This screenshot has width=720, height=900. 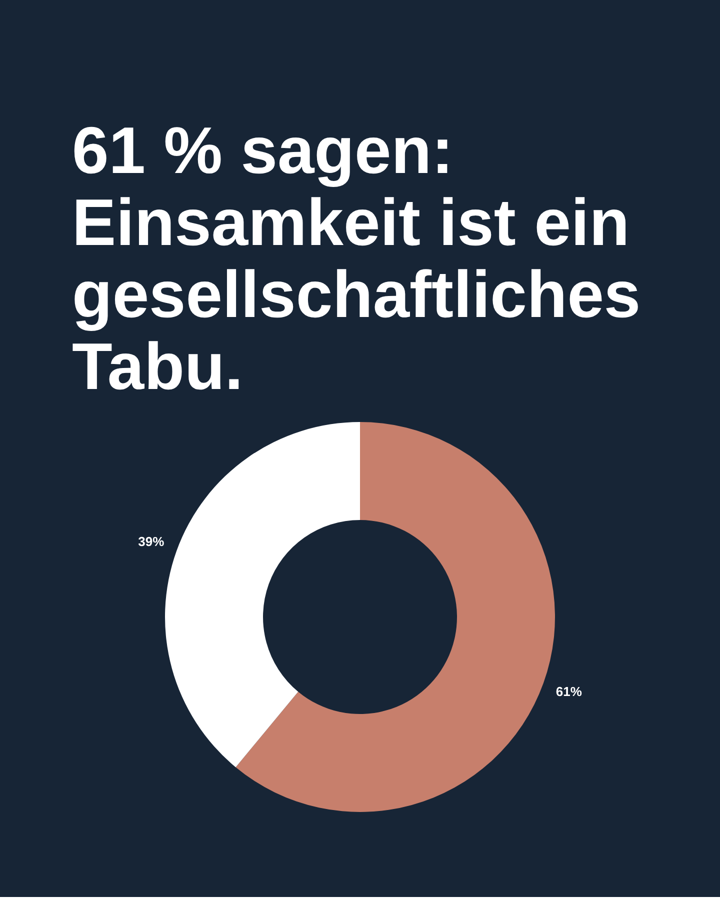 What do you see at coordinates (151, 541) in the screenshot?
I see `data-label: 39%` at bounding box center [151, 541].